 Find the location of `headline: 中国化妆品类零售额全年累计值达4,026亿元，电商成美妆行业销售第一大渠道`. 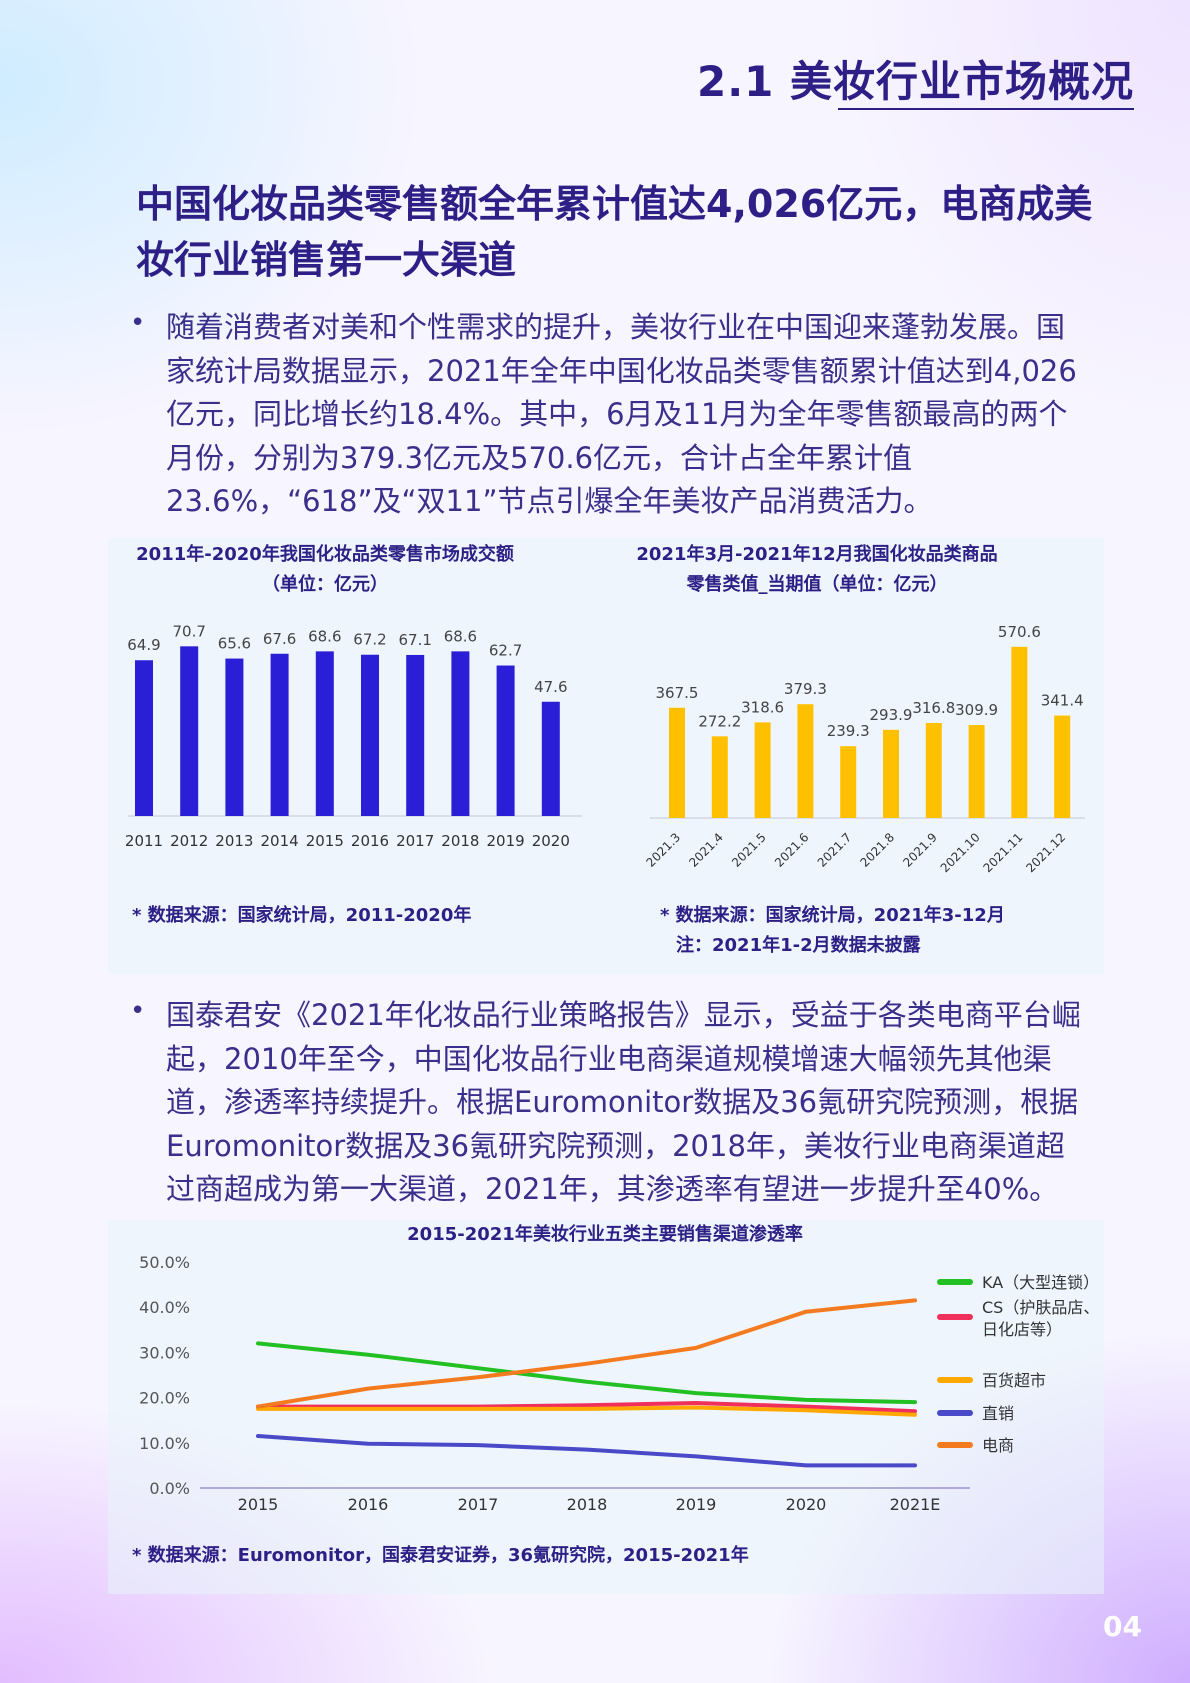

headline: 中国化妆品类零售额全年累计值达4,026亿元，电商成美妆行业销售第一大渠道 is located at coordinates (614, 232).